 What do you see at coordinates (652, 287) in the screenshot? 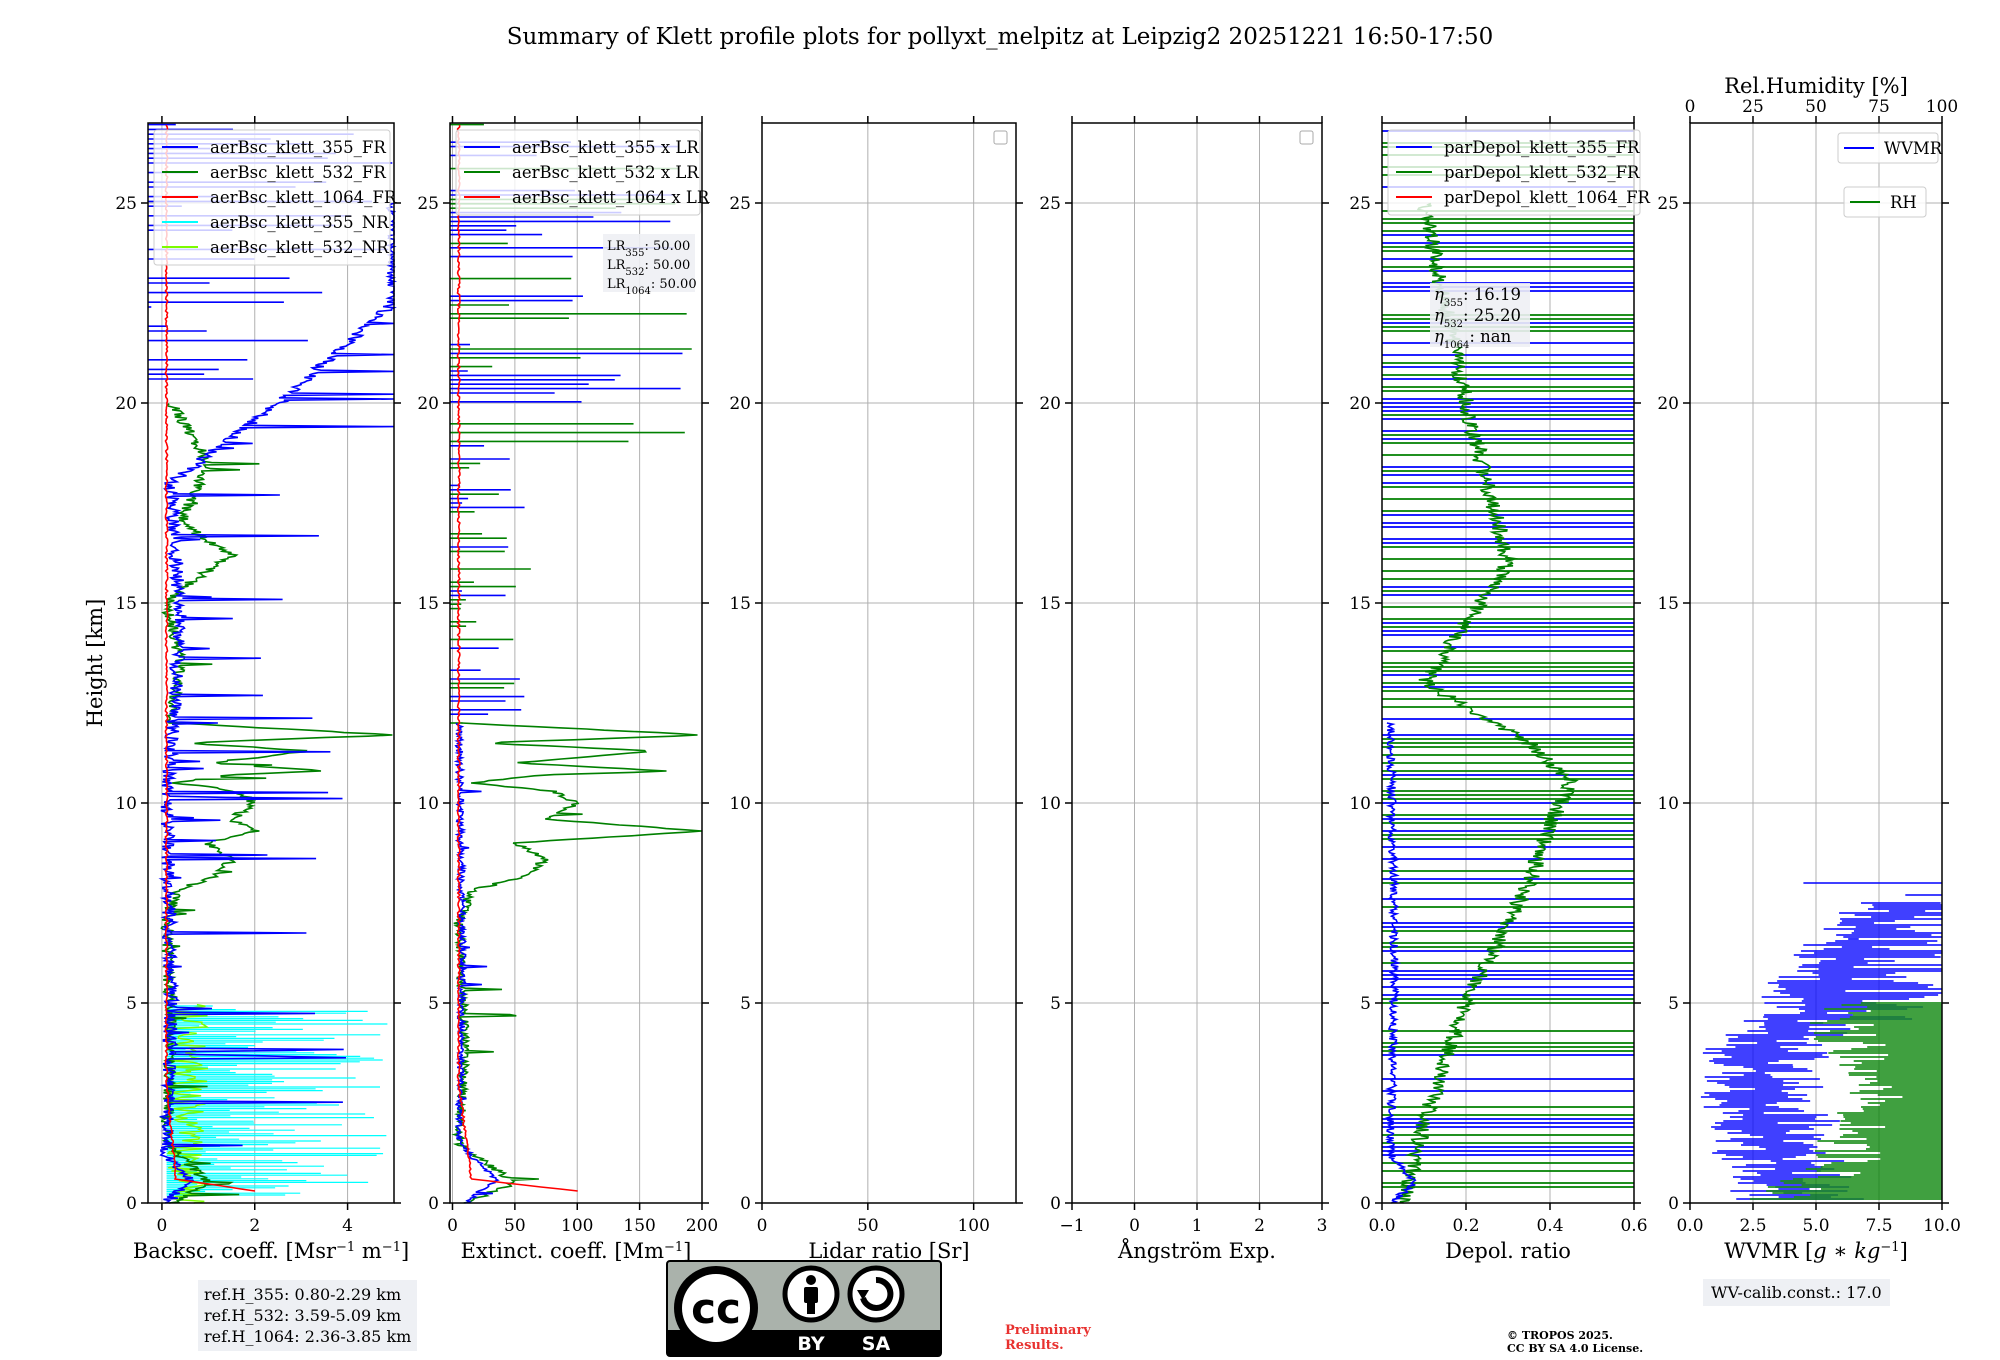
I see `lr-value-1064: LR1064: 50.00` at bounding box center [652, 287].